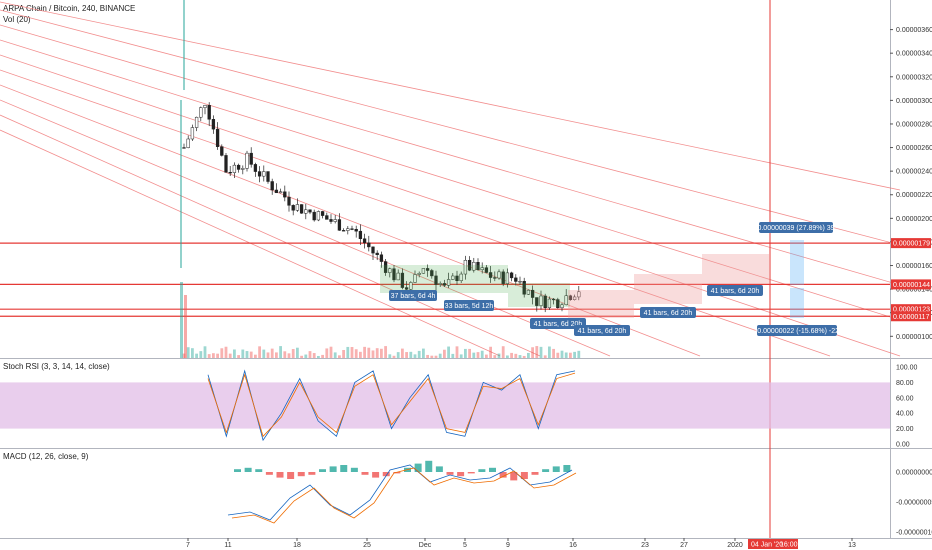 This screenshot has width=932, height=550. What do you see at coordinates (69, 8) in the screenshot?
I see `chart-title: ARPA Chain / Bitcoin, 240, BINANCE` at bounding box center [69, 8].